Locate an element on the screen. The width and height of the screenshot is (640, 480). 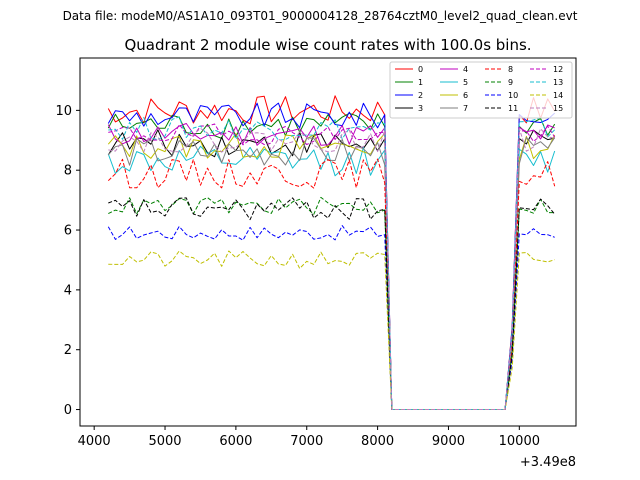
legend-label-10: 10 is located at coordinates (513, 95).